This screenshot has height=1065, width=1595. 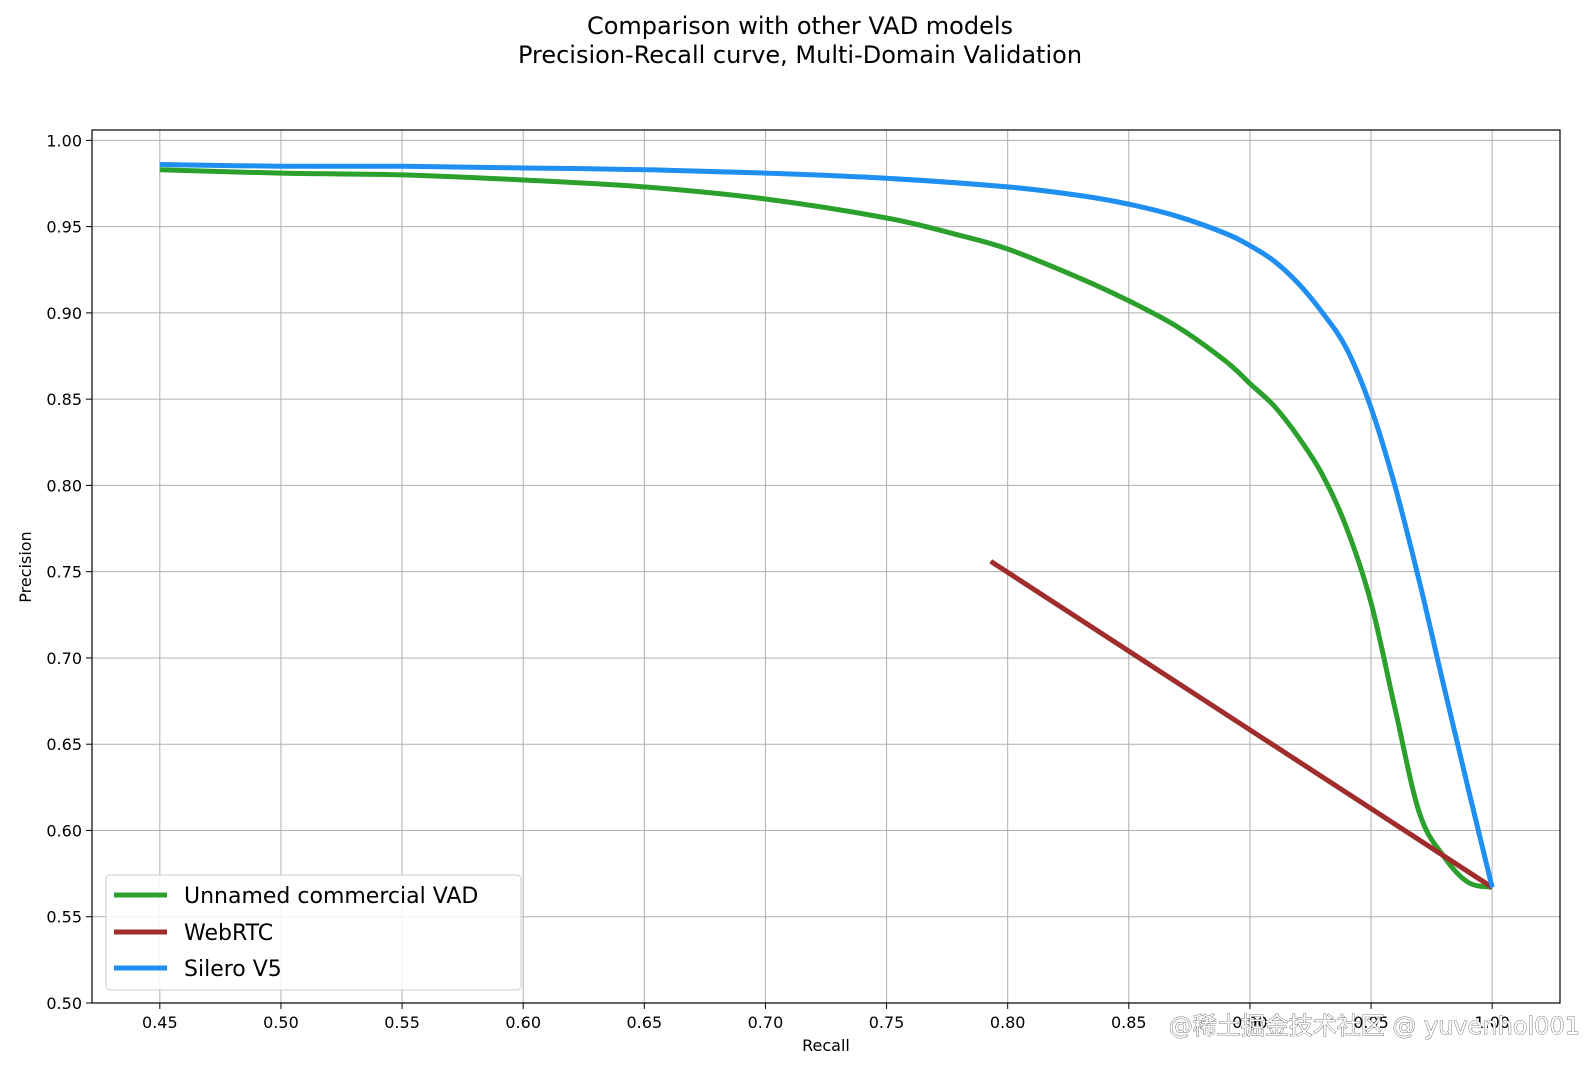 I want to click on legend-label-unnamed-commercial-vad: Unnamed commercial VAD, so click(x=331, y=896).